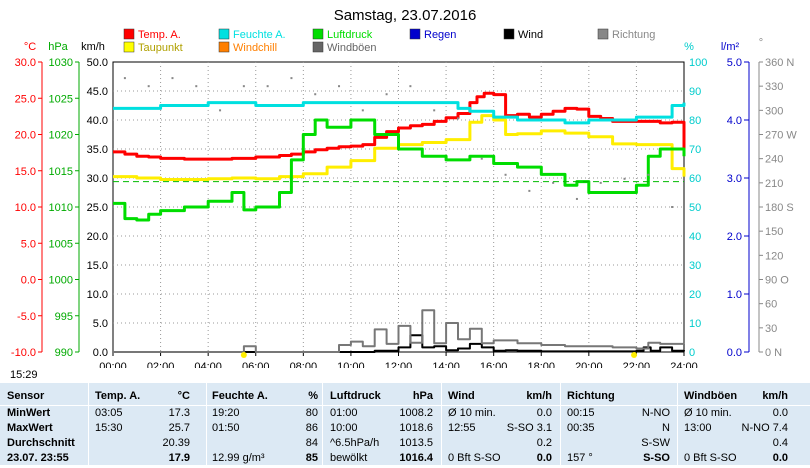 Image resolution: width=810 pixels, height=468 pixels. What do you see at coordinates (64, 317) in the screenshot?
I see `pressure-tick-label: 995` at bounding box center [64, 317].